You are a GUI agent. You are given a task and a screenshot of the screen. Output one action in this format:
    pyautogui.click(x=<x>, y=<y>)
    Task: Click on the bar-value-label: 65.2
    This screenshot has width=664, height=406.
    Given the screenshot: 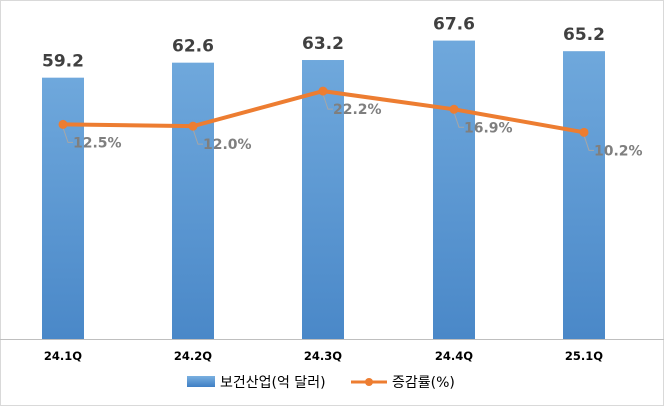 What is the action you would take?
    pyautogui.click(x=584, y=35)
    